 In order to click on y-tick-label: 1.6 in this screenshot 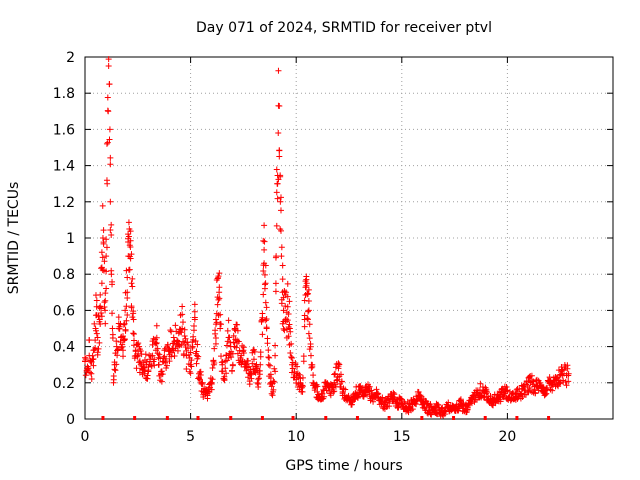, I will do `click(64, 130)`.